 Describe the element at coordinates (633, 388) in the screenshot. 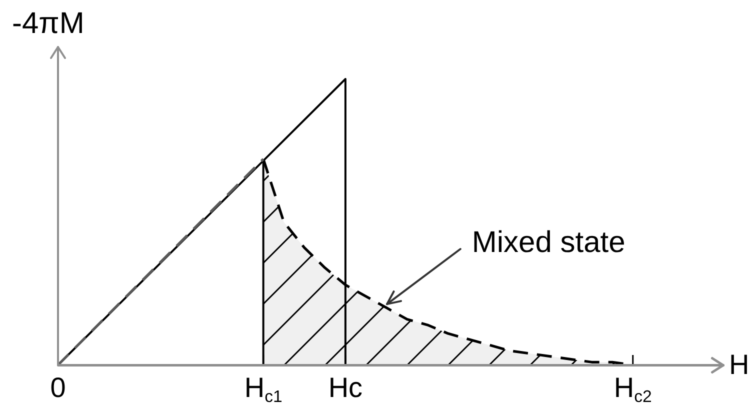

I see `x-tick-label: H$_{c2}$` at that location.